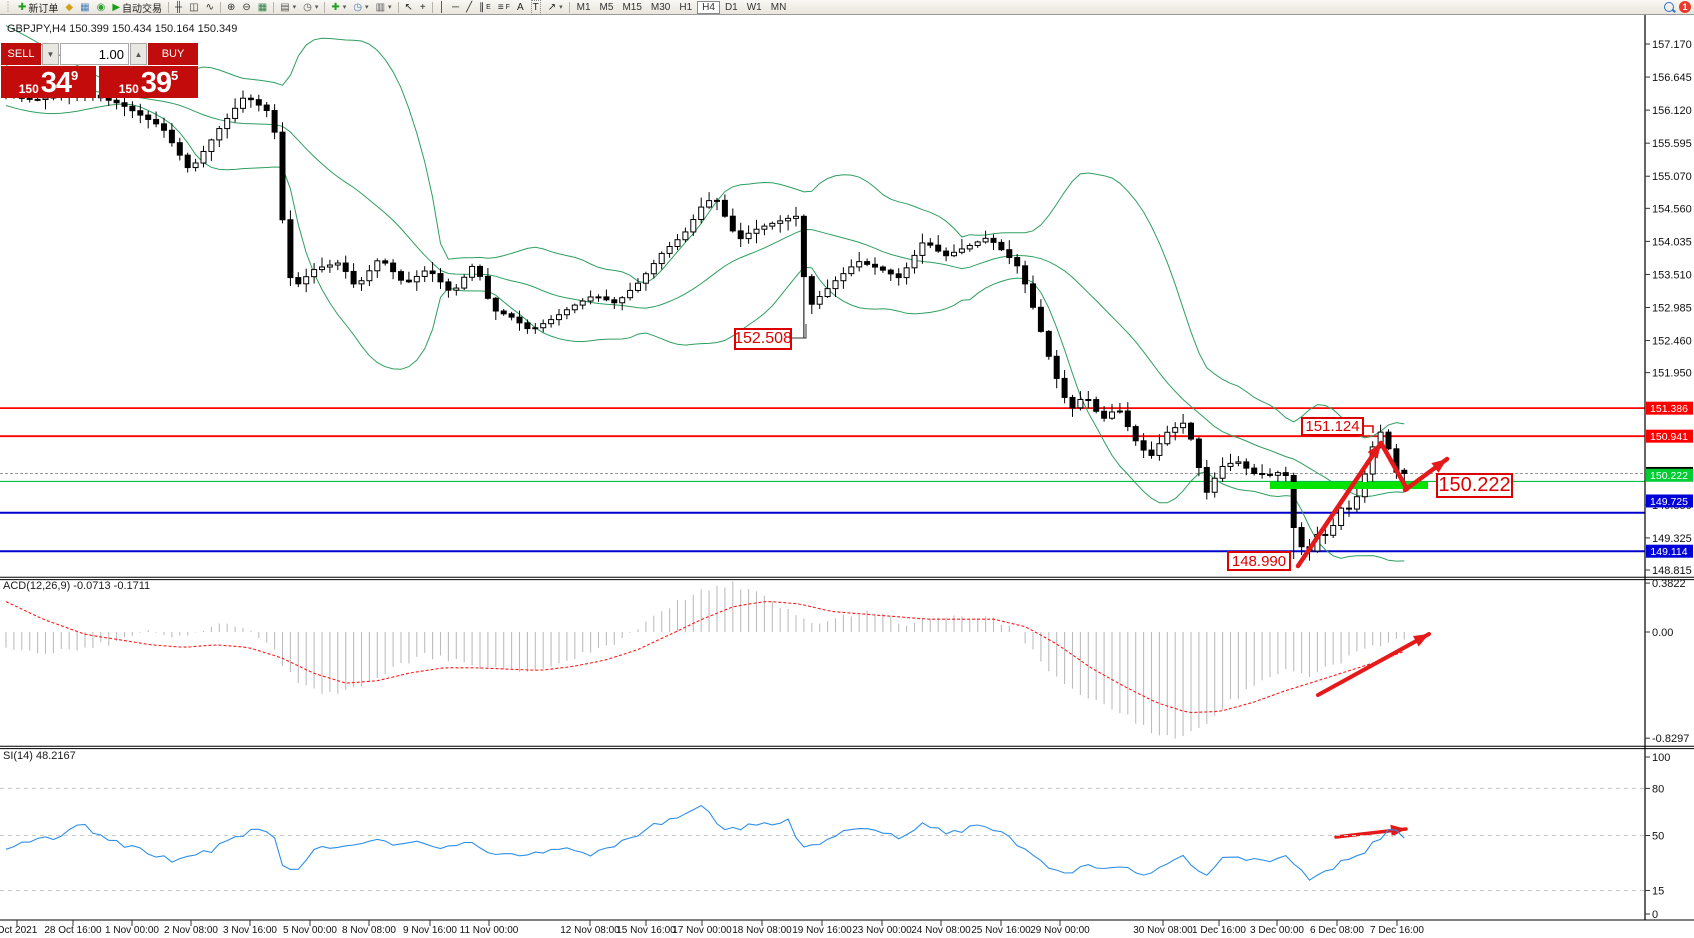 This screenshot has width=1694, height=938. What do you see at coordinates (173, 54) in the screenshot?
I see `buy-button: BUY` at bounding box center [173, 54].